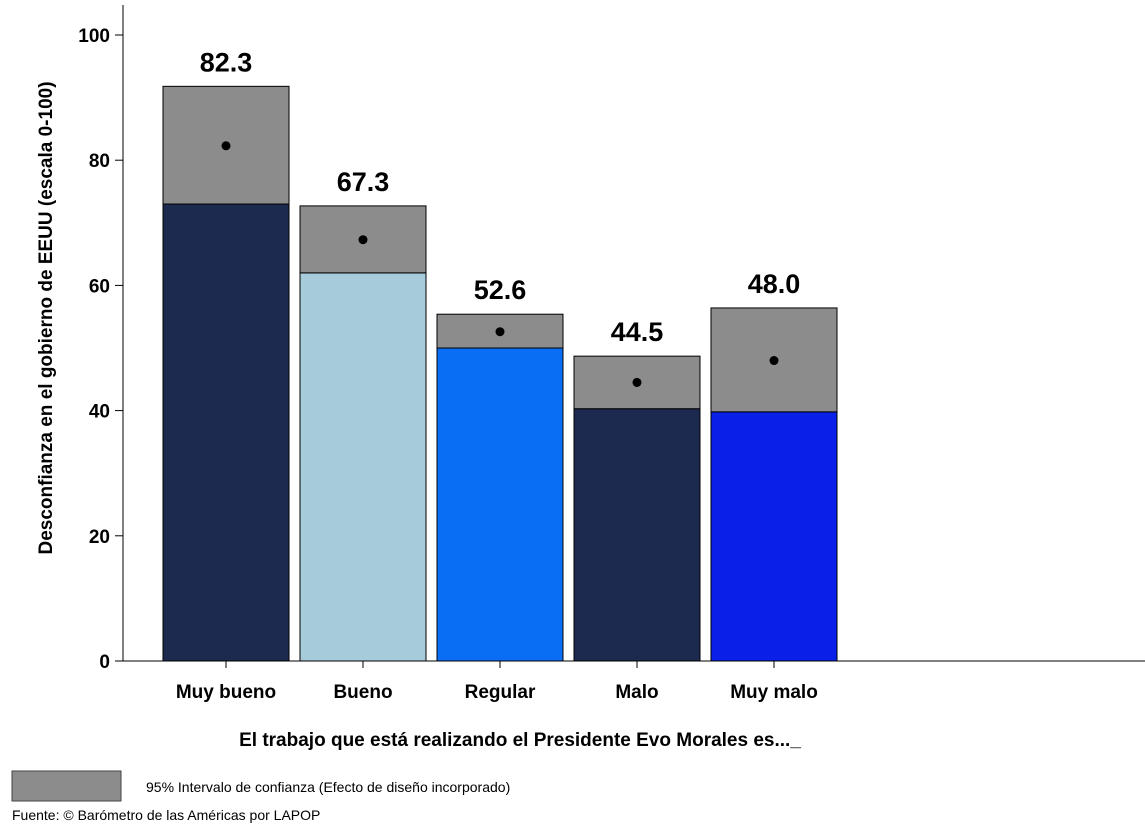 This screenshot has width=1145, height=828. I want to click on legend-swatch, so click(66, 786).